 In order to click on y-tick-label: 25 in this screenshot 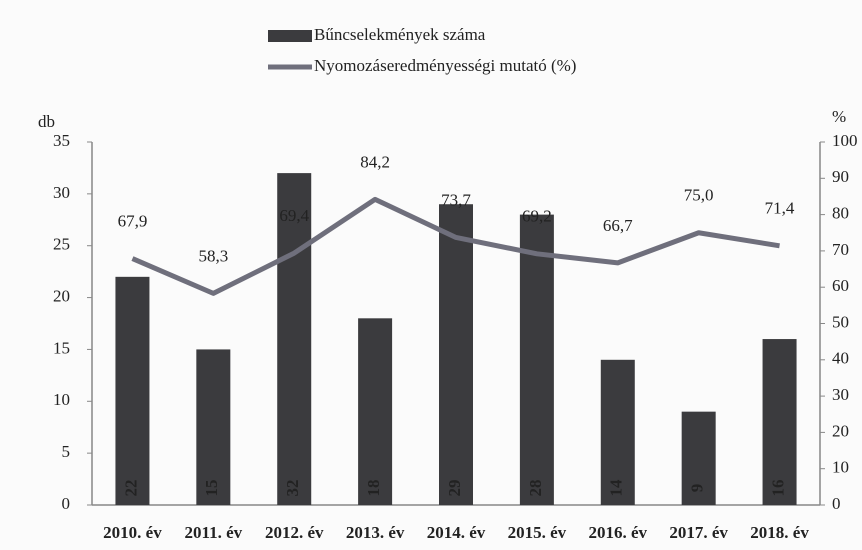, I will do `click(61, 244)`.